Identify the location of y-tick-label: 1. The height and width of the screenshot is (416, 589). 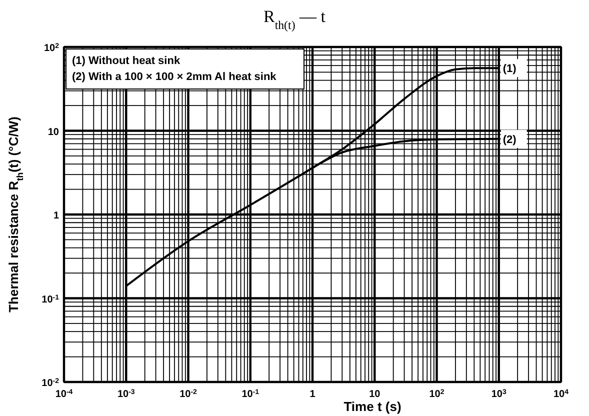
(56, 216).